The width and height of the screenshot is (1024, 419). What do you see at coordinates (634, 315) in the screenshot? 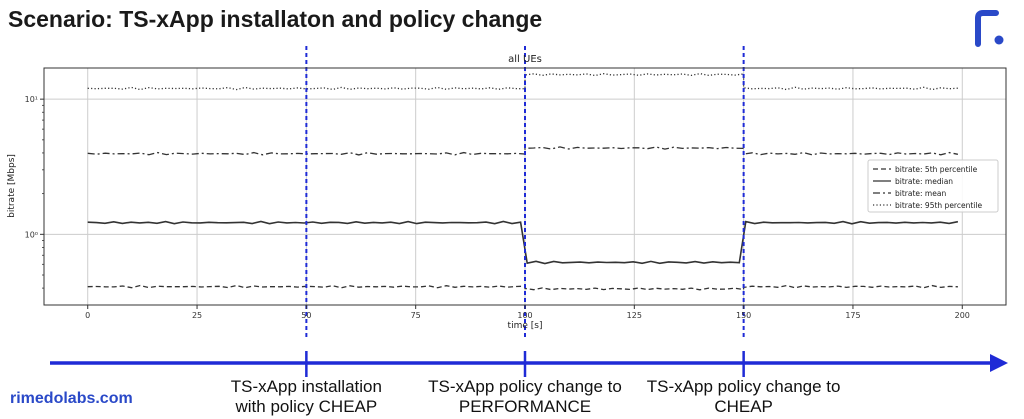
I see `x-tick-label: 125` at bounding box center [634, 315].